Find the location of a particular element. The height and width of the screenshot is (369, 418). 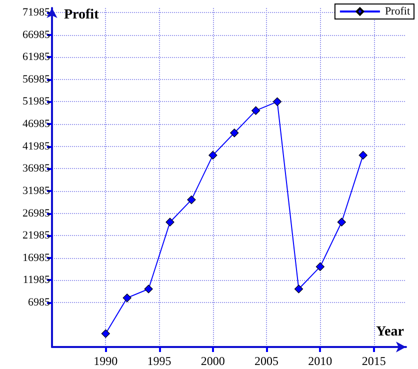

y-tick-label: 21985 is located at coordinates (36, 236).